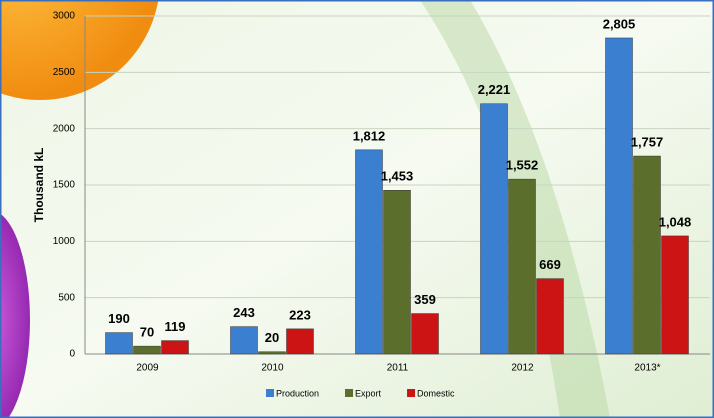 The image size is (714, 418). Describe the element at coordinates (64, 128) in the screenshot. I see `y-tick-label: 2000` at that location.